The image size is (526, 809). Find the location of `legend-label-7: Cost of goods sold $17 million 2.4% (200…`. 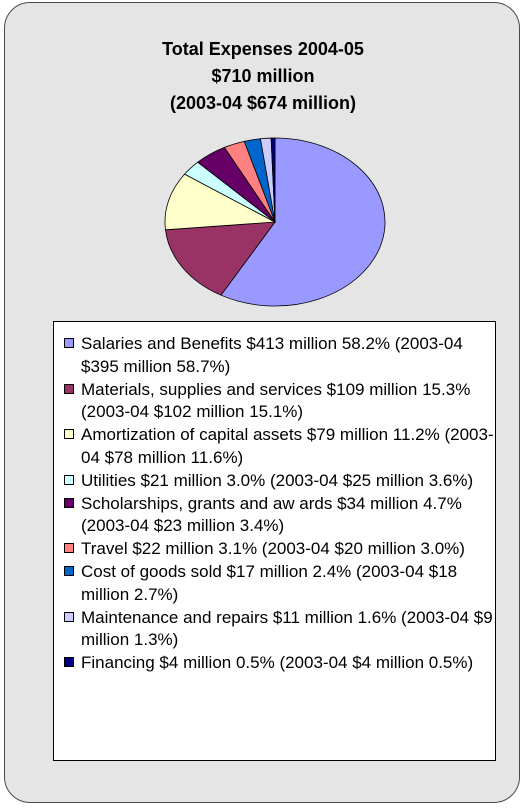

legend-label-7: Cost of goods sold $17 million 2.4% (200… is located at coordinates (269, 583).